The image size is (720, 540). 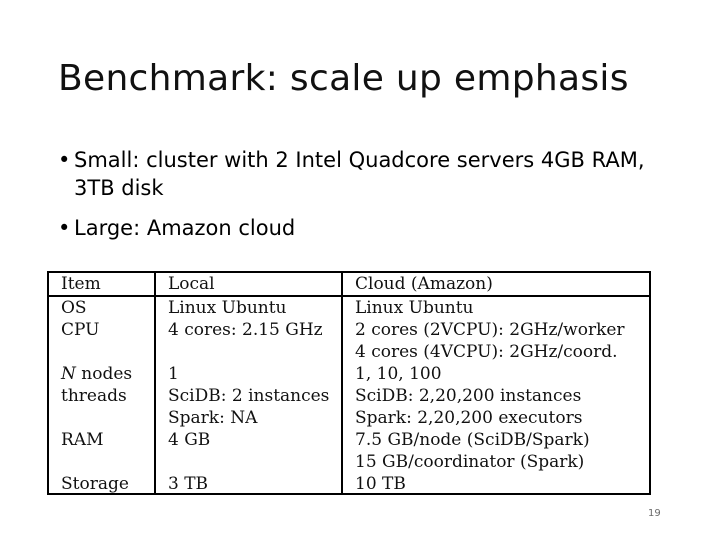 What do you see at coordinates (102, 285) in the screenshot?
I see `header-item: Item` at bounding box center [102, 285].